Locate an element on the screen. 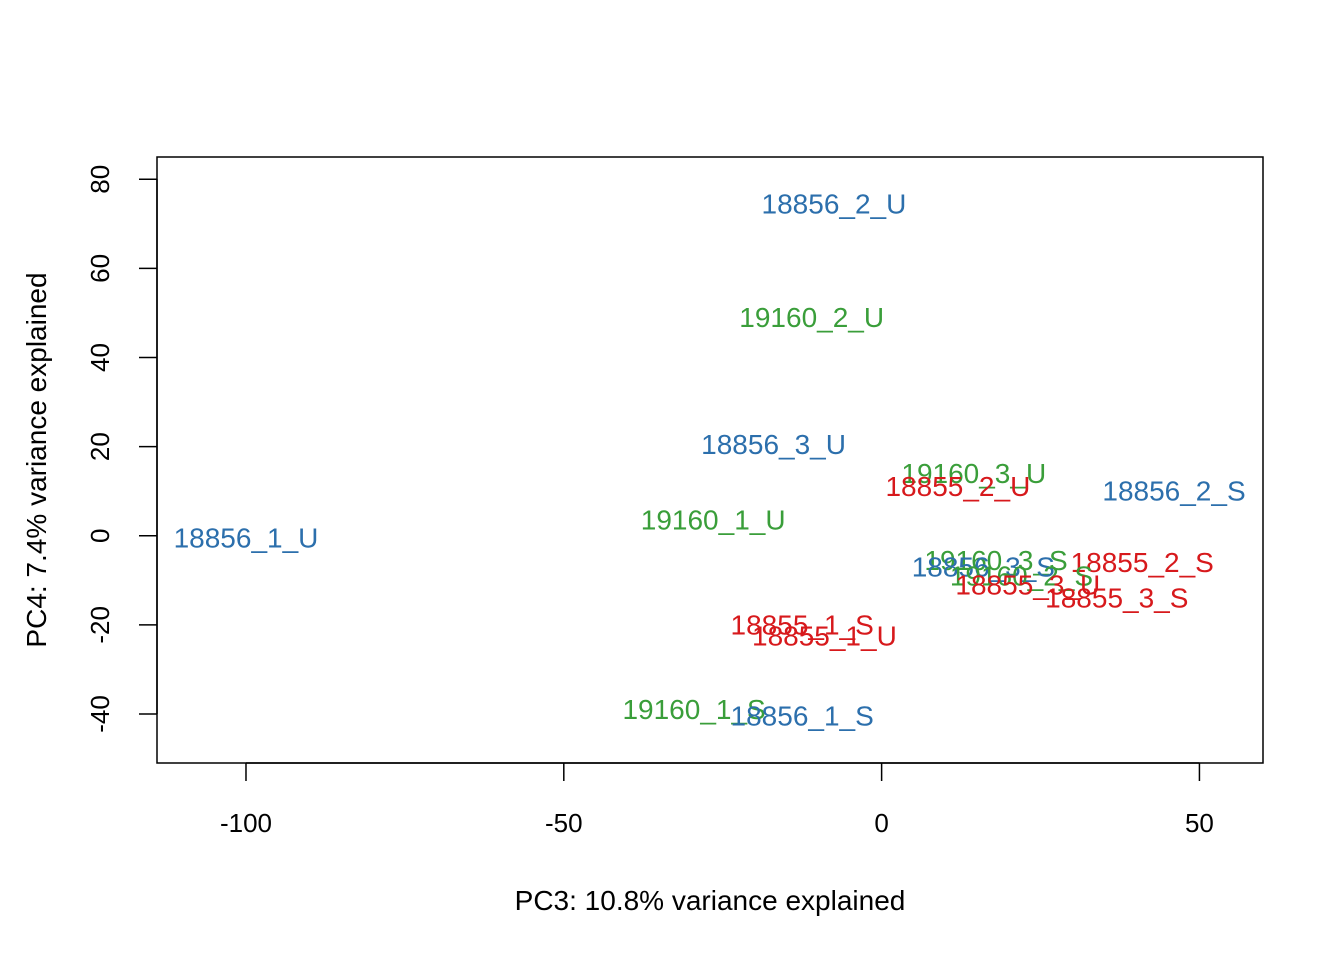 The width and height of the screenshot is (1344, 960). point-label: 19160_3_S is located at coordinates (995, 560).